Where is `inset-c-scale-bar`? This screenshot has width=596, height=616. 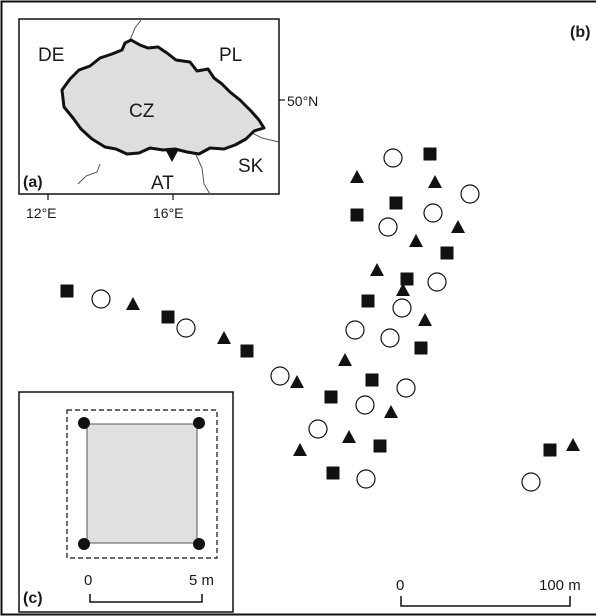 inset-c-scale-bar is located at coordinates (146, 598).